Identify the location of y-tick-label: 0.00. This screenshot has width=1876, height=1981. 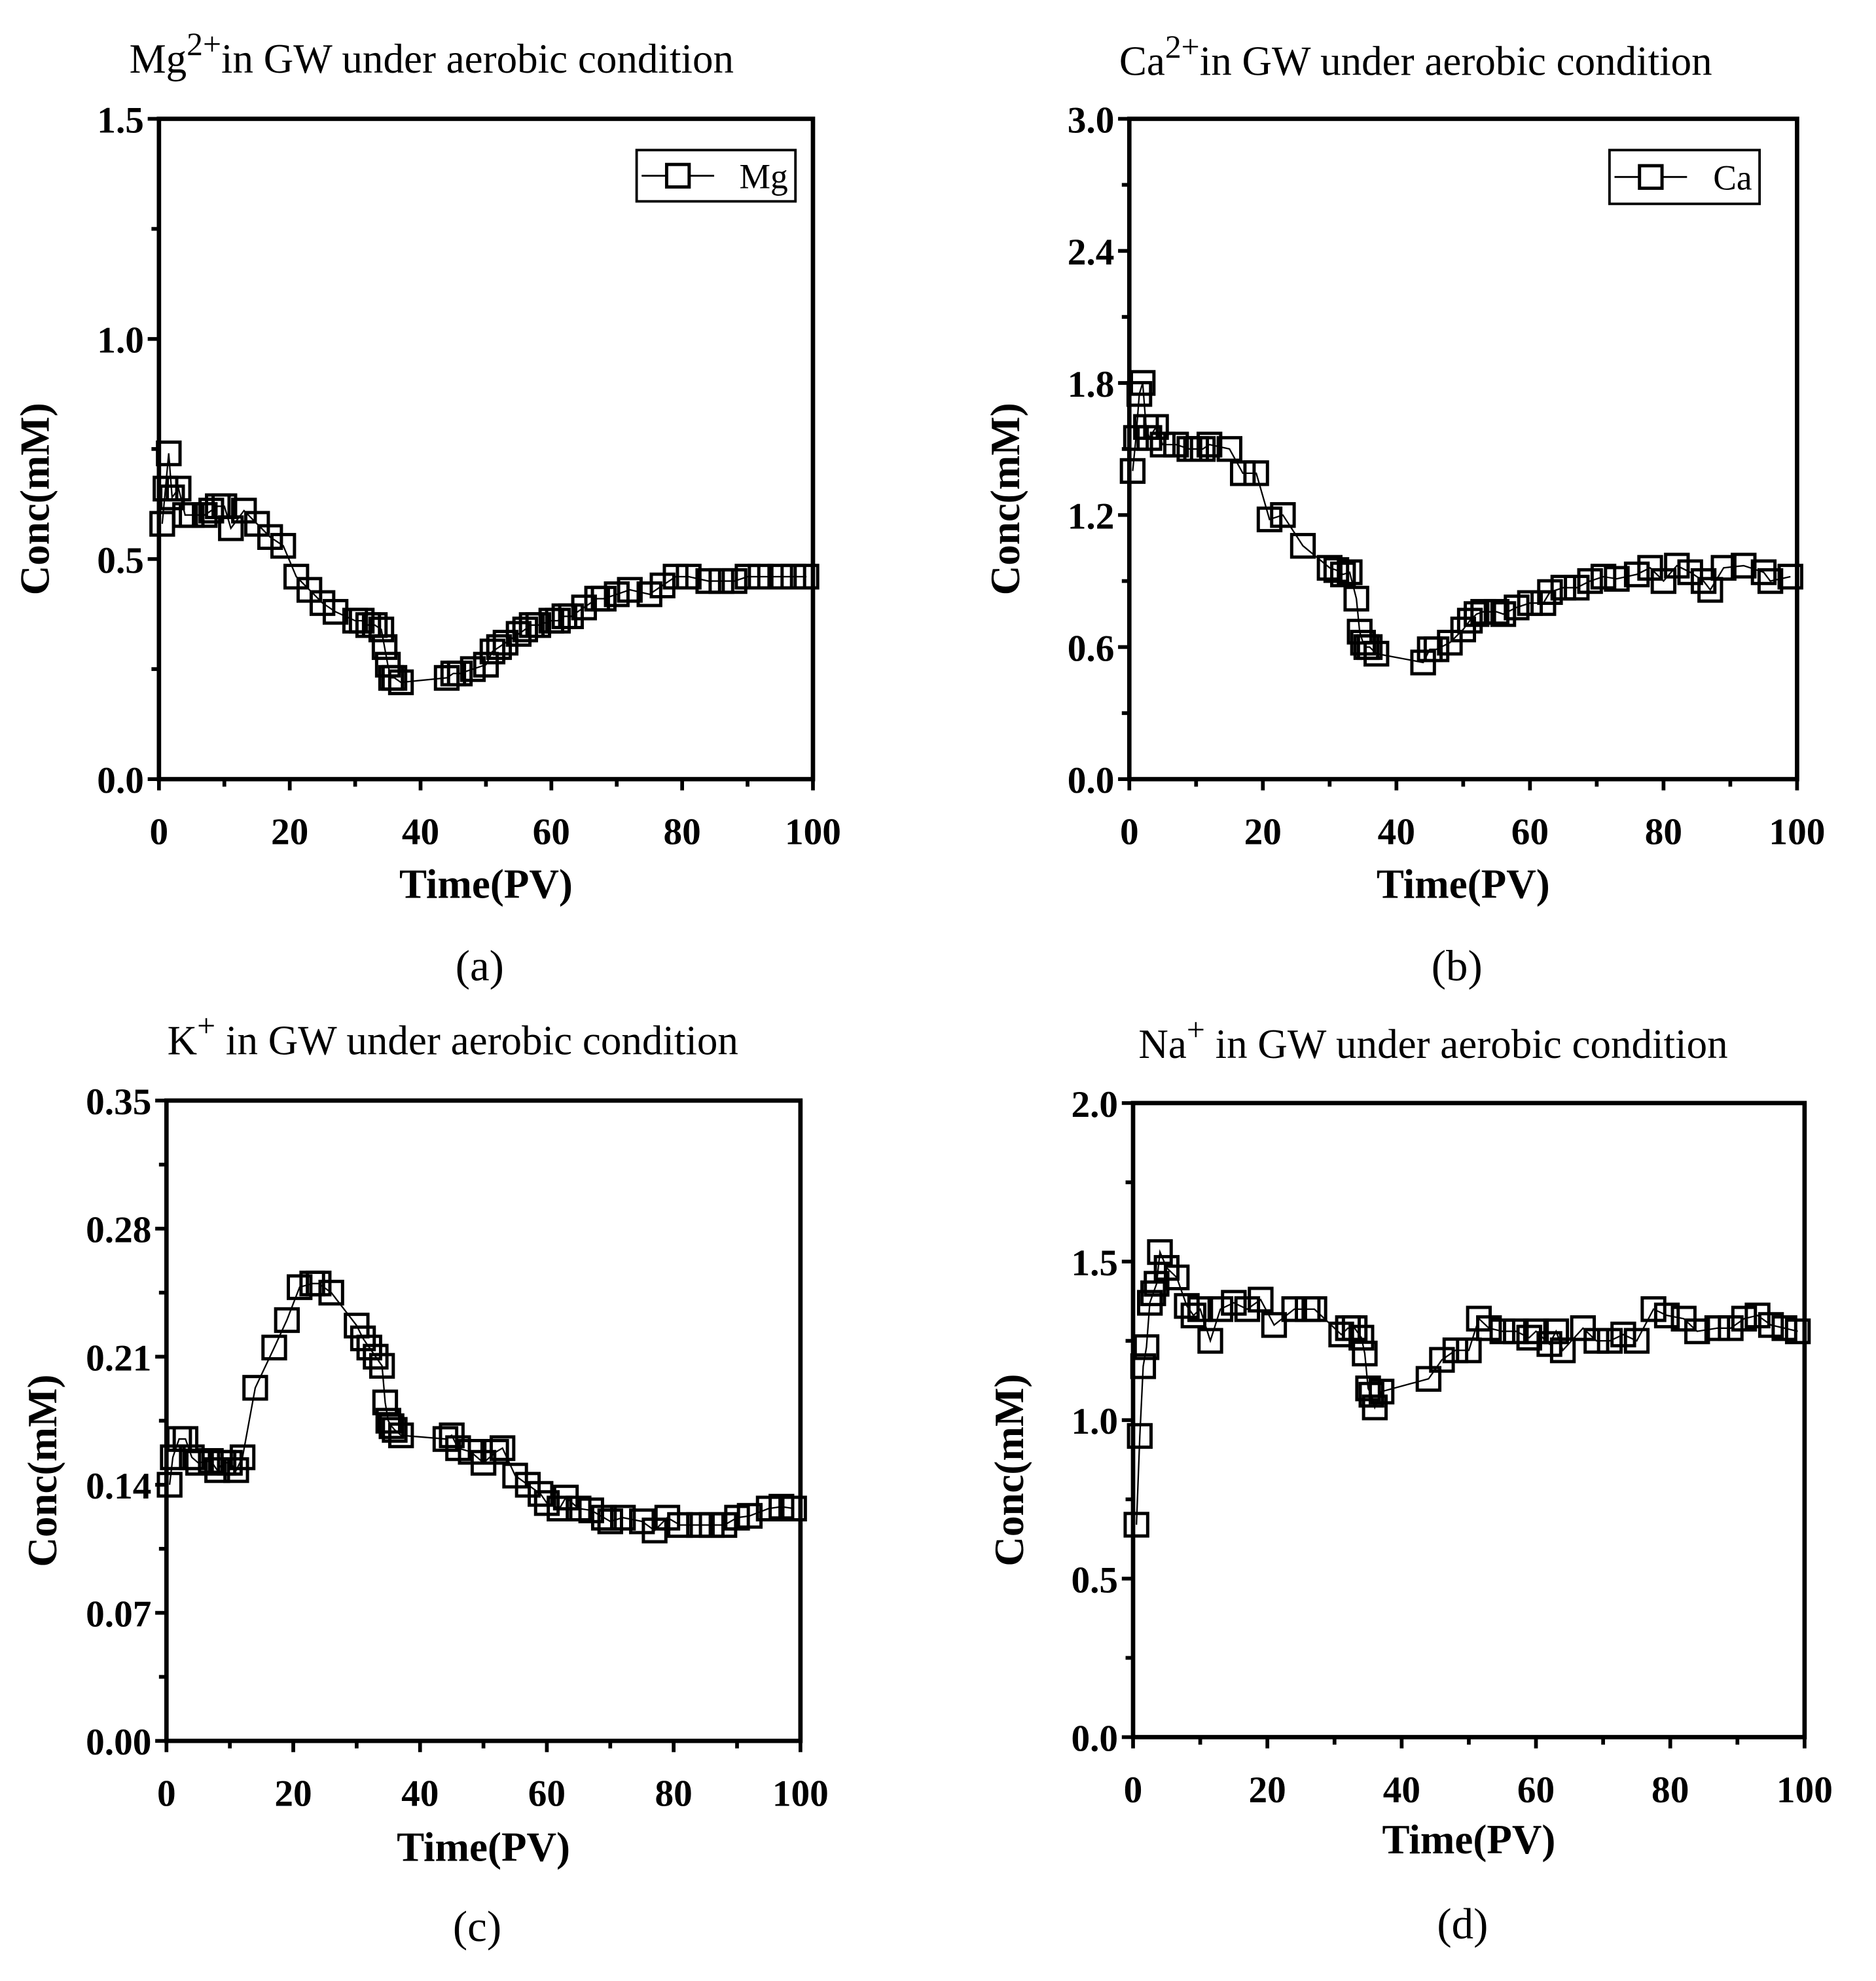
(118, 1742).